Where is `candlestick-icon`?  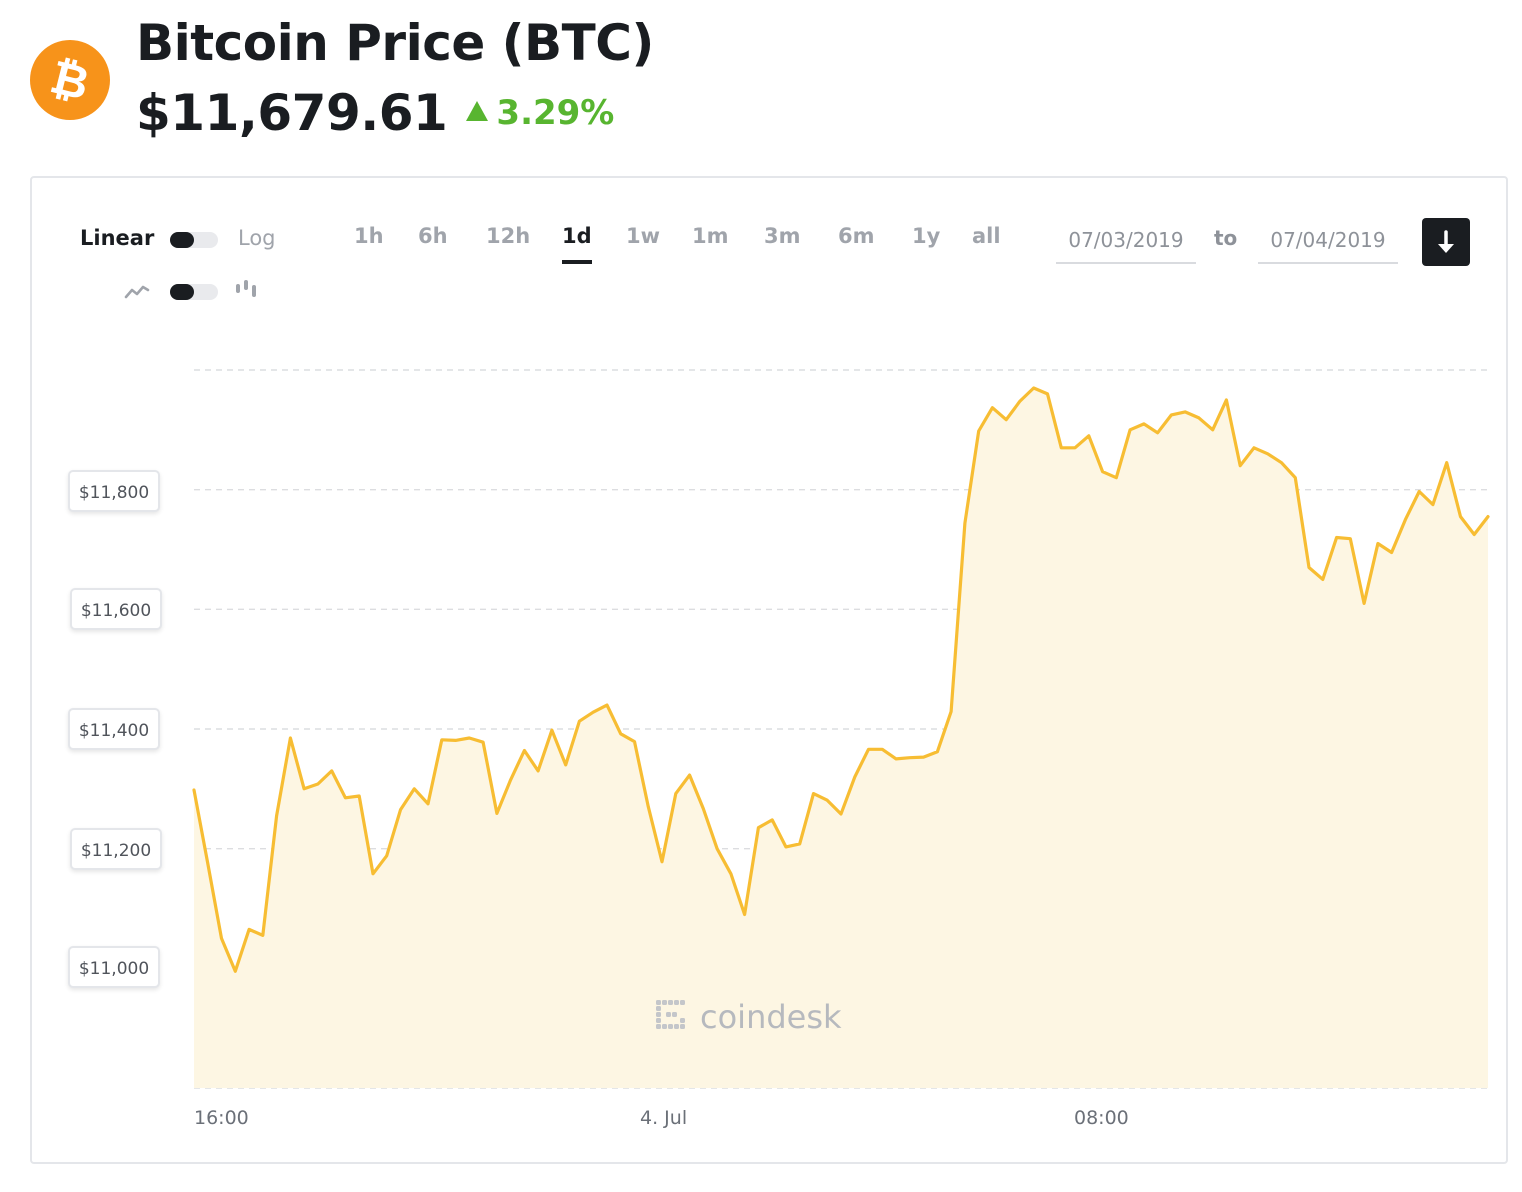
candlestick-icon is located at coordinates (248, 290).